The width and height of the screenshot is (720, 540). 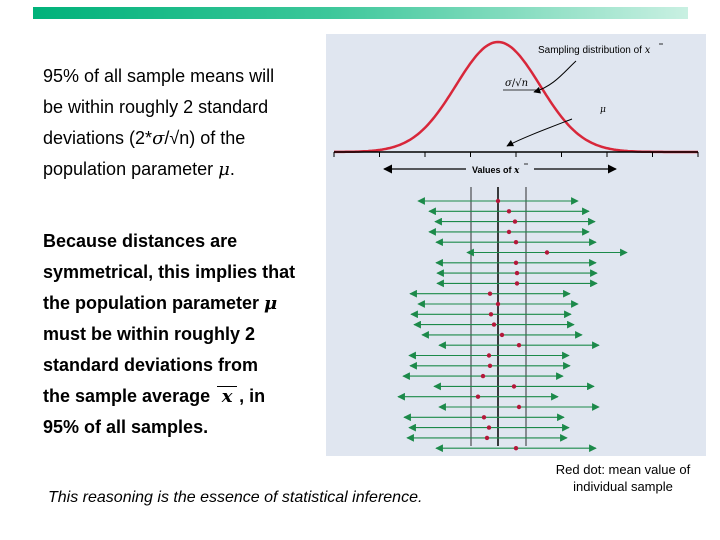 I want to click on para1-line-3: deviations (2*σ/√n) of the, so click(x=144, y=138).